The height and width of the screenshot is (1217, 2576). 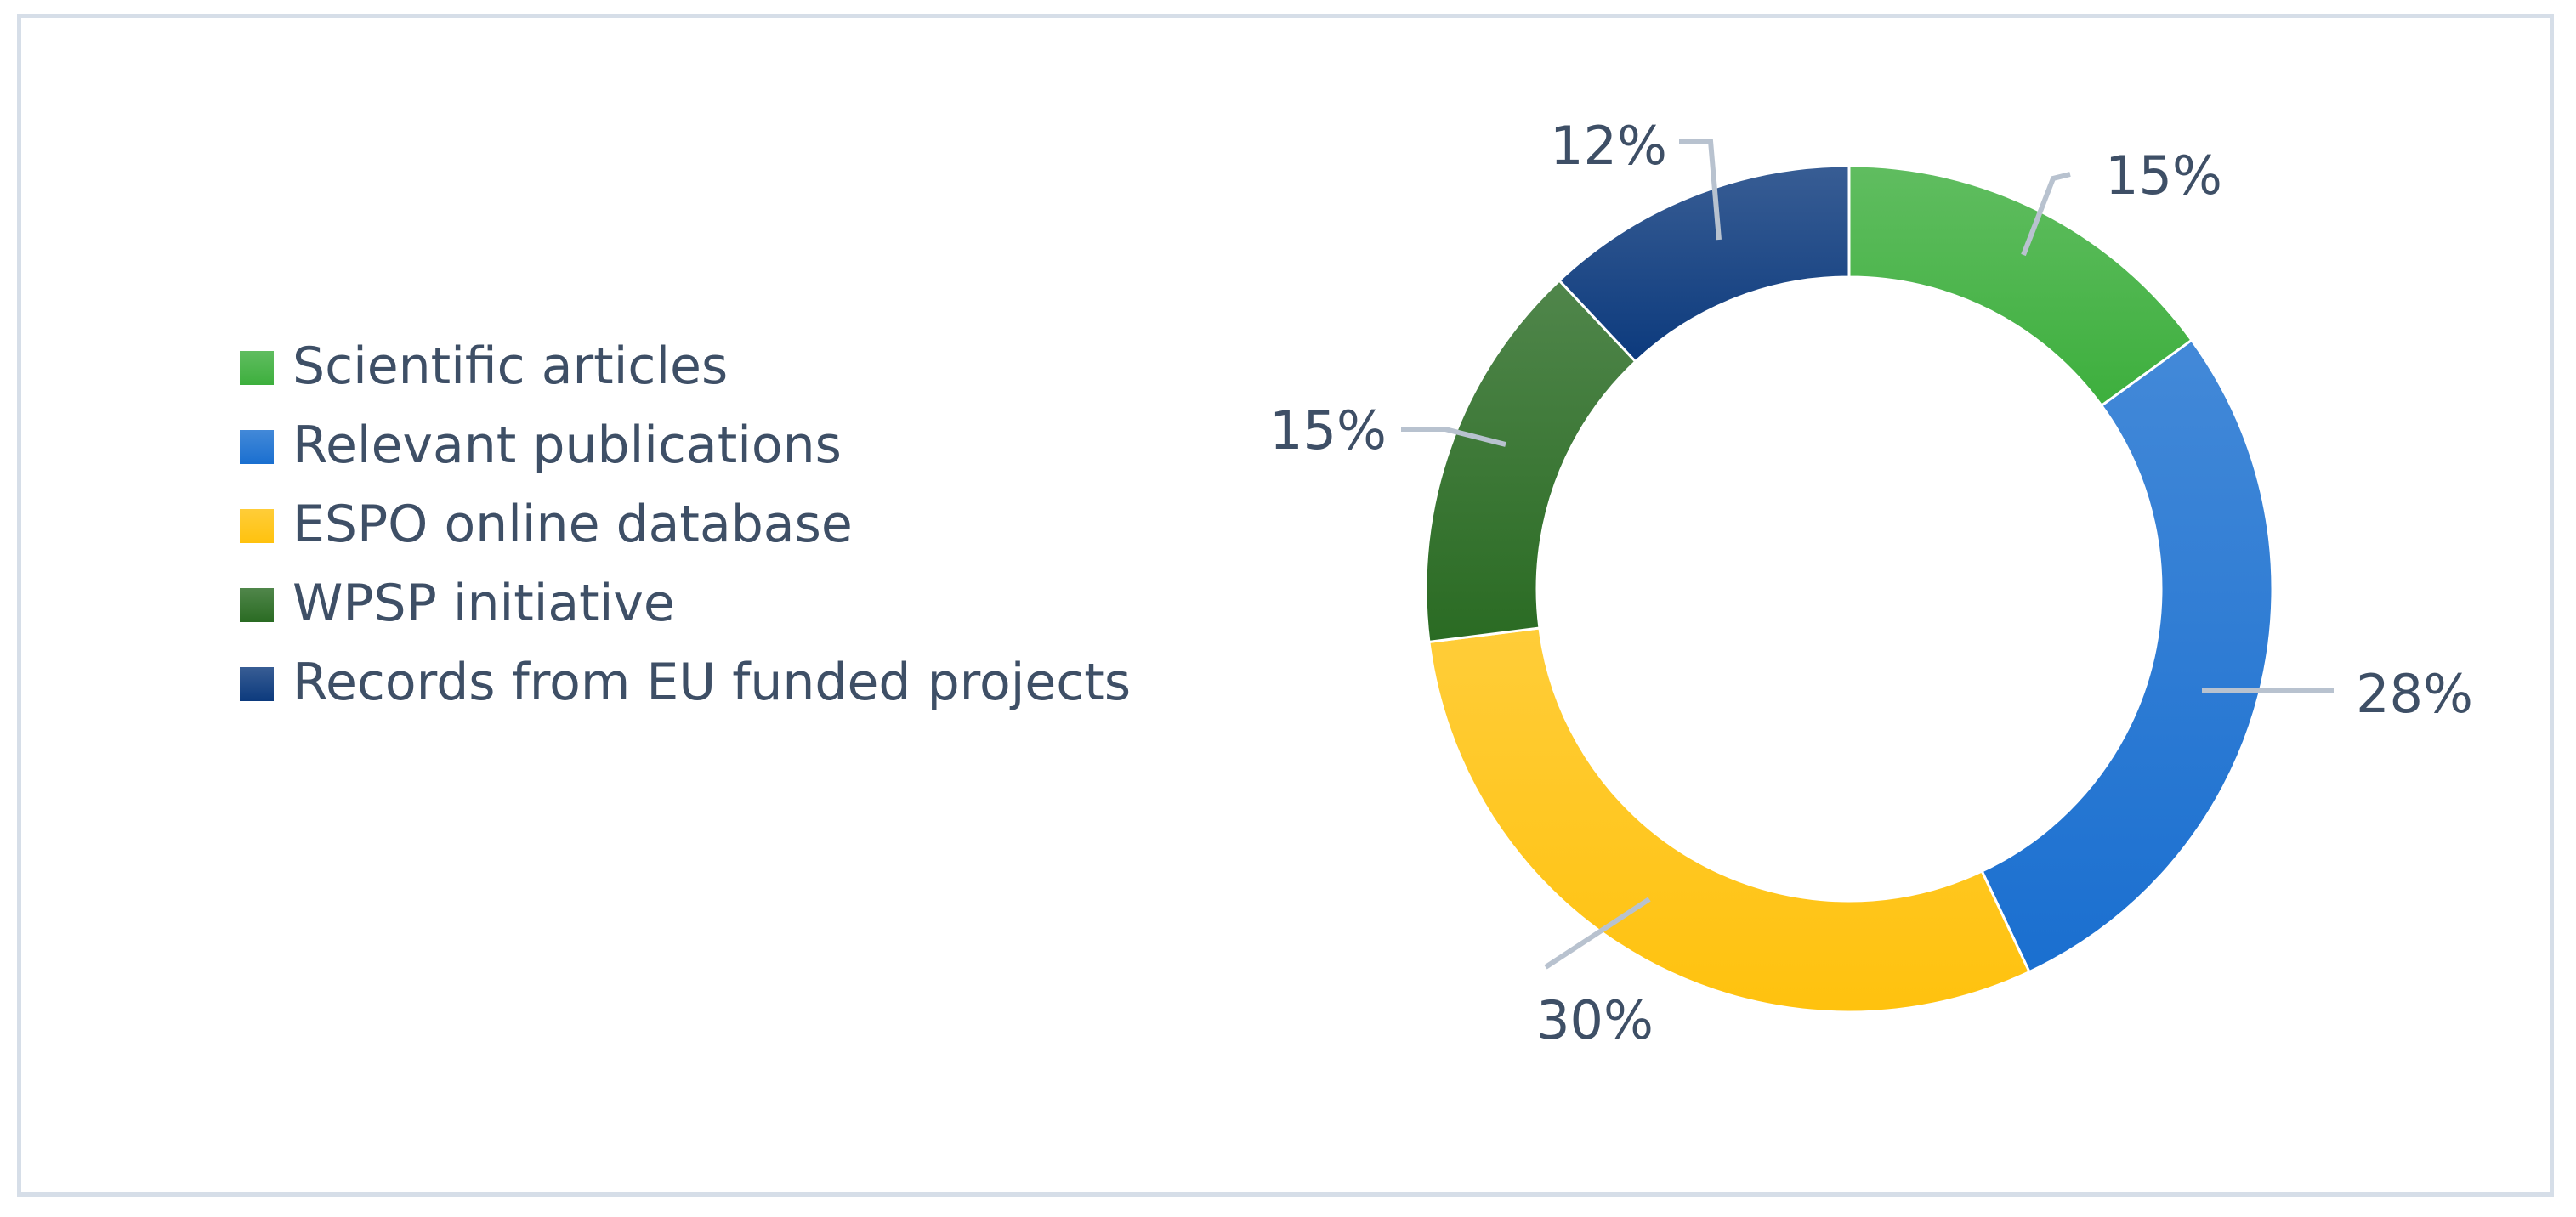 What do you see at coordinates (1704, 264) in the screenshot?
I see `slice-records-from-eu-funded-projects` at bounding box center [1704, 264].